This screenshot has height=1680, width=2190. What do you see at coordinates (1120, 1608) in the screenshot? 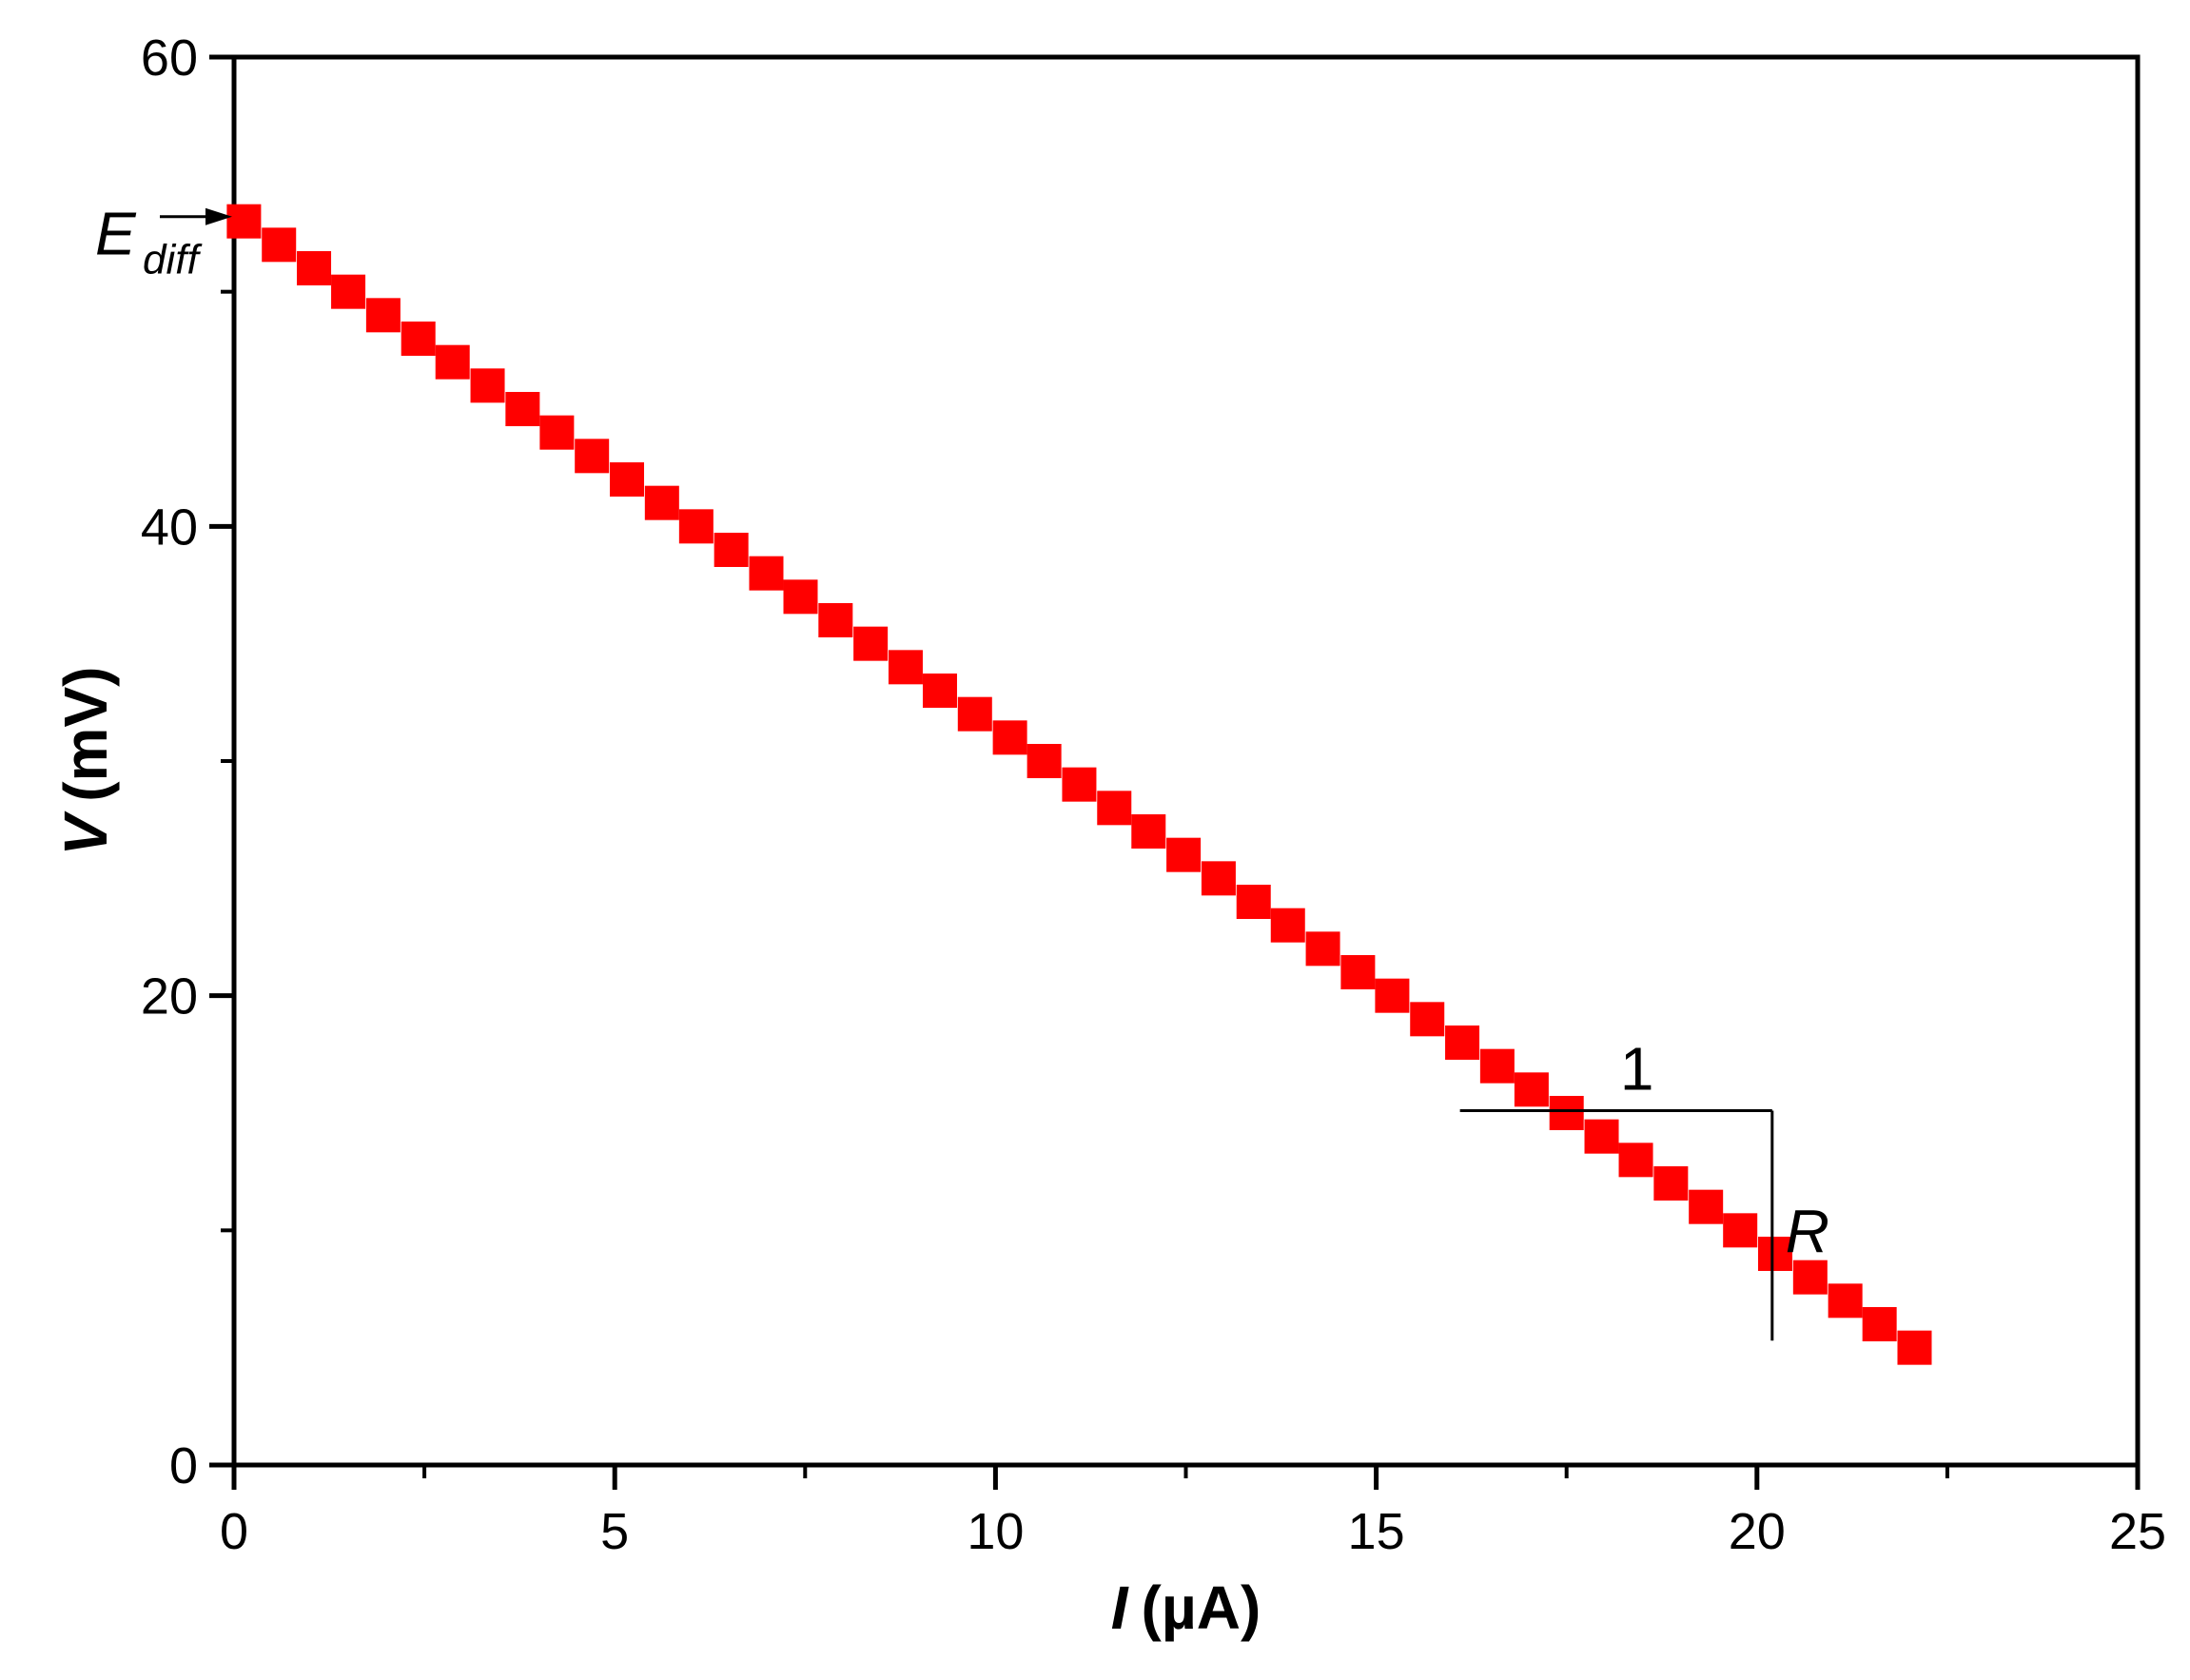
I see `x-axis-label-var: I` at bounding box center [1120, 1608].